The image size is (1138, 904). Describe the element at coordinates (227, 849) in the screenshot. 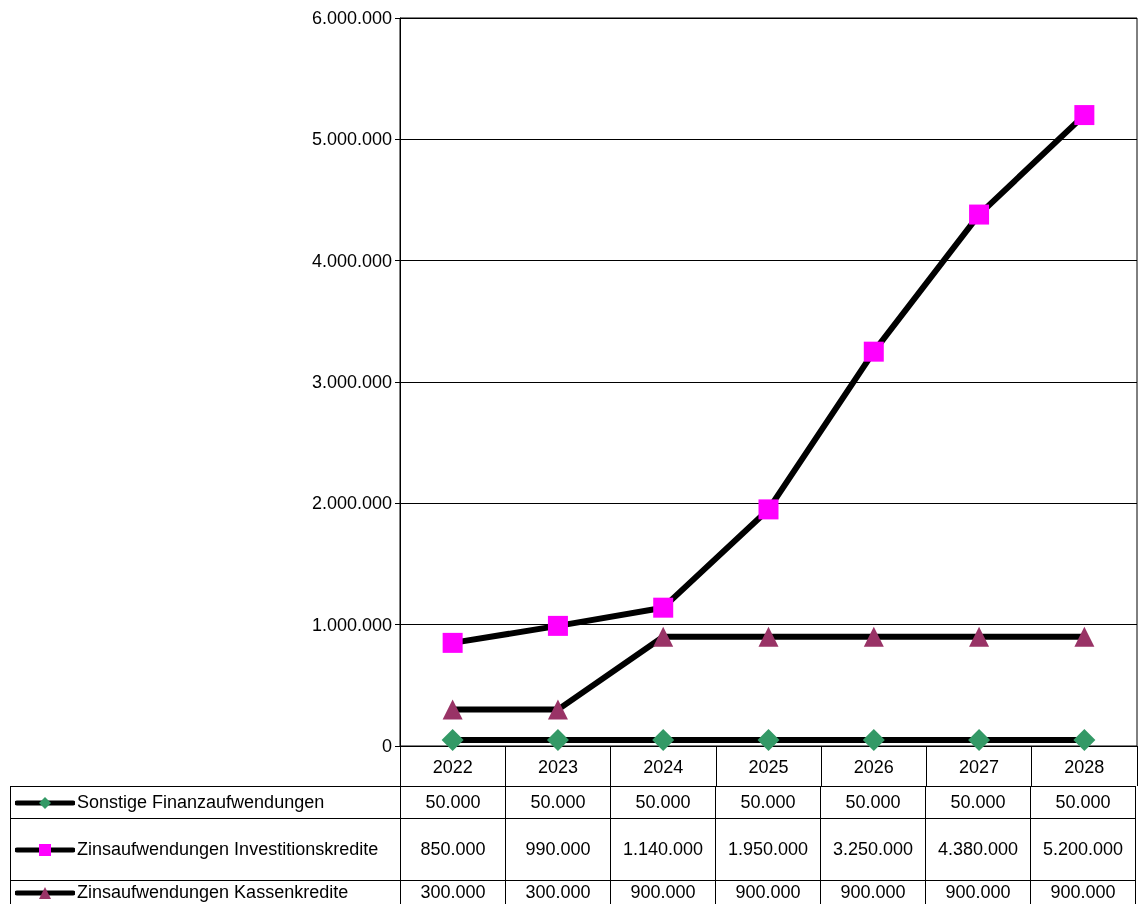

I see `legend-label: Zinsaufwendungen Investitionskredite` at that location.